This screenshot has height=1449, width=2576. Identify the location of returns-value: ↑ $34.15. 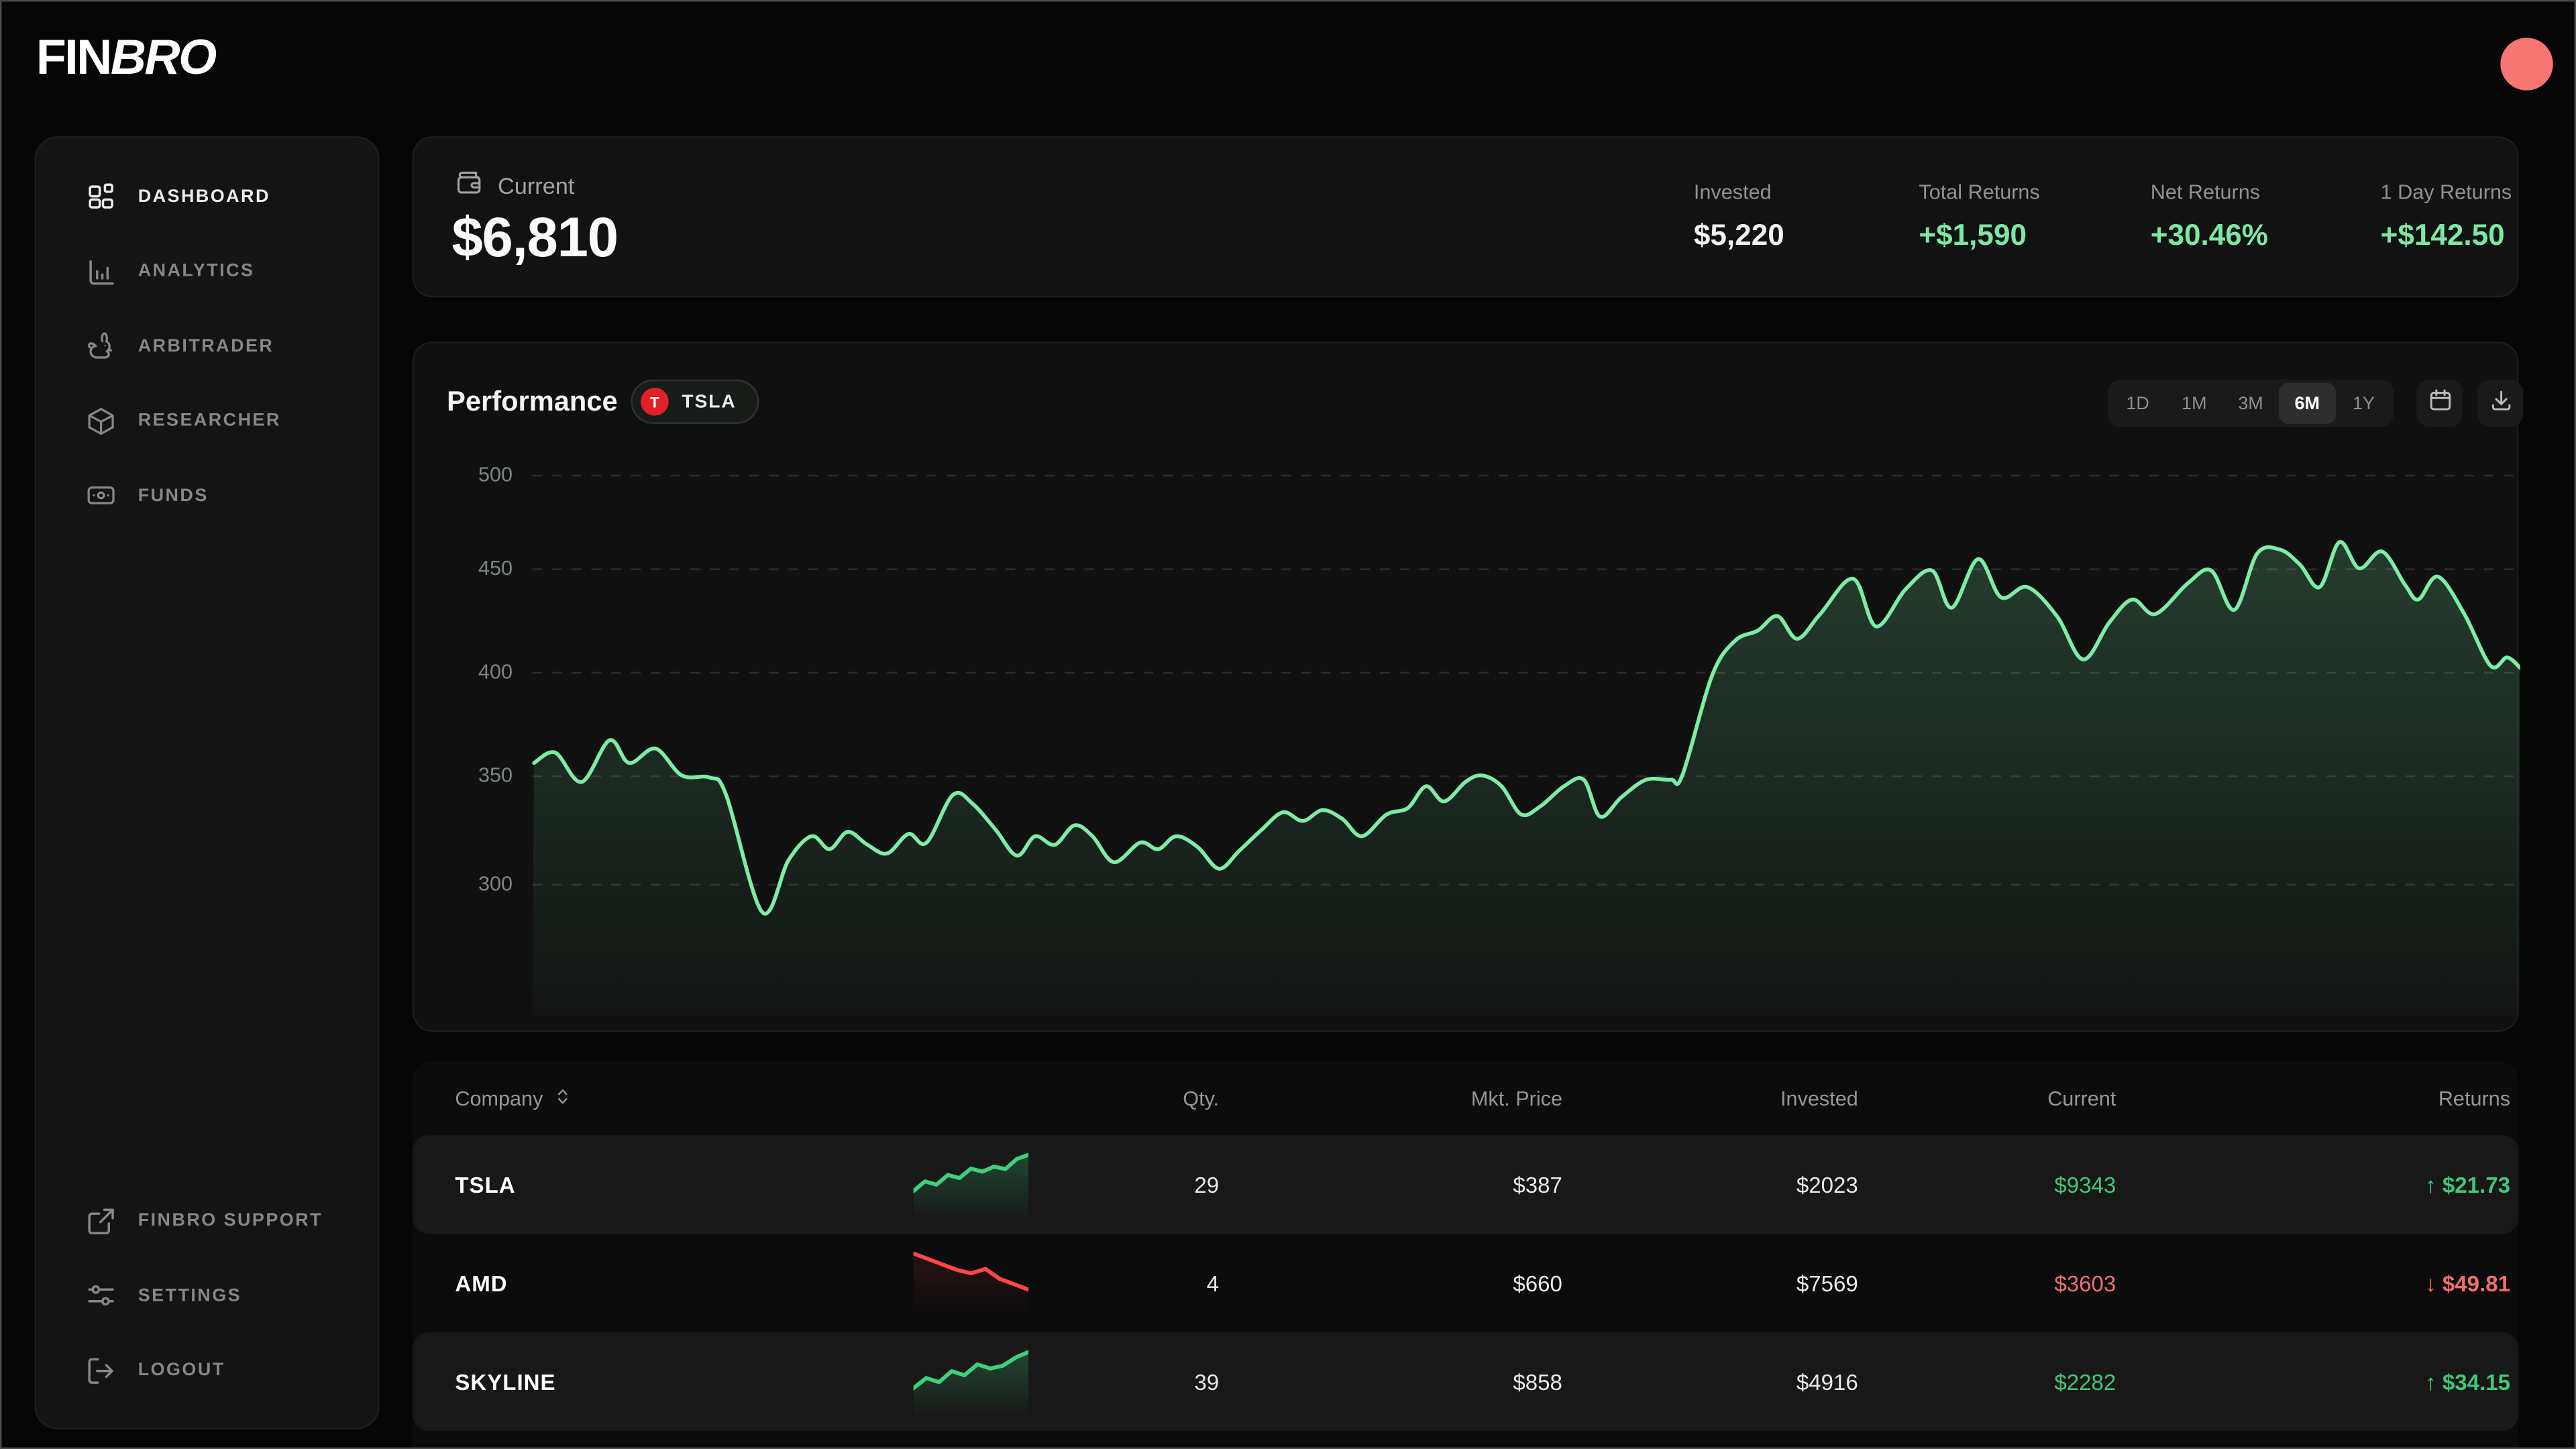
(2313, 1381).